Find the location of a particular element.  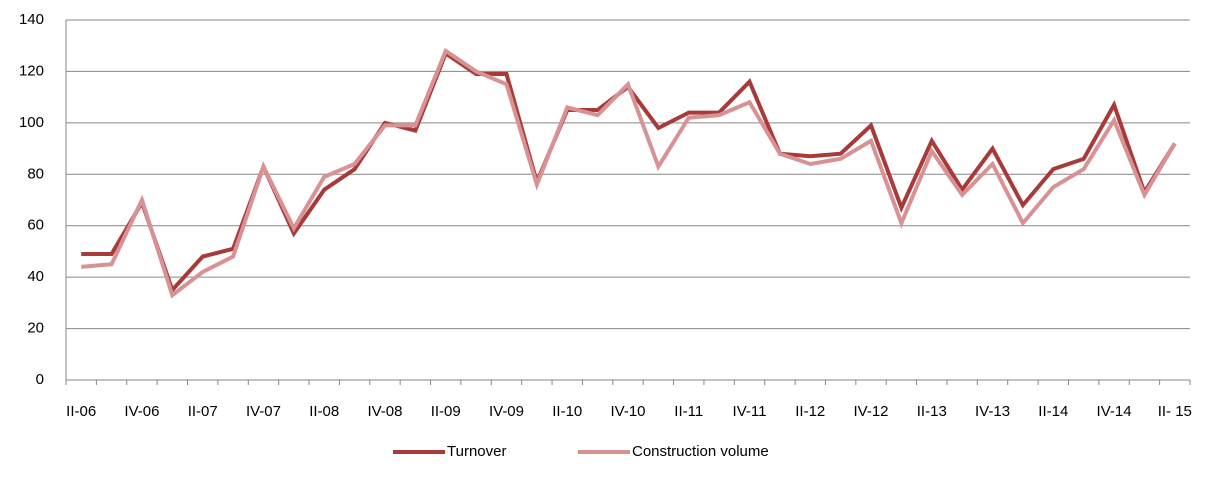

x-tick-label: IV-09 is located at coordinates (506, 411).